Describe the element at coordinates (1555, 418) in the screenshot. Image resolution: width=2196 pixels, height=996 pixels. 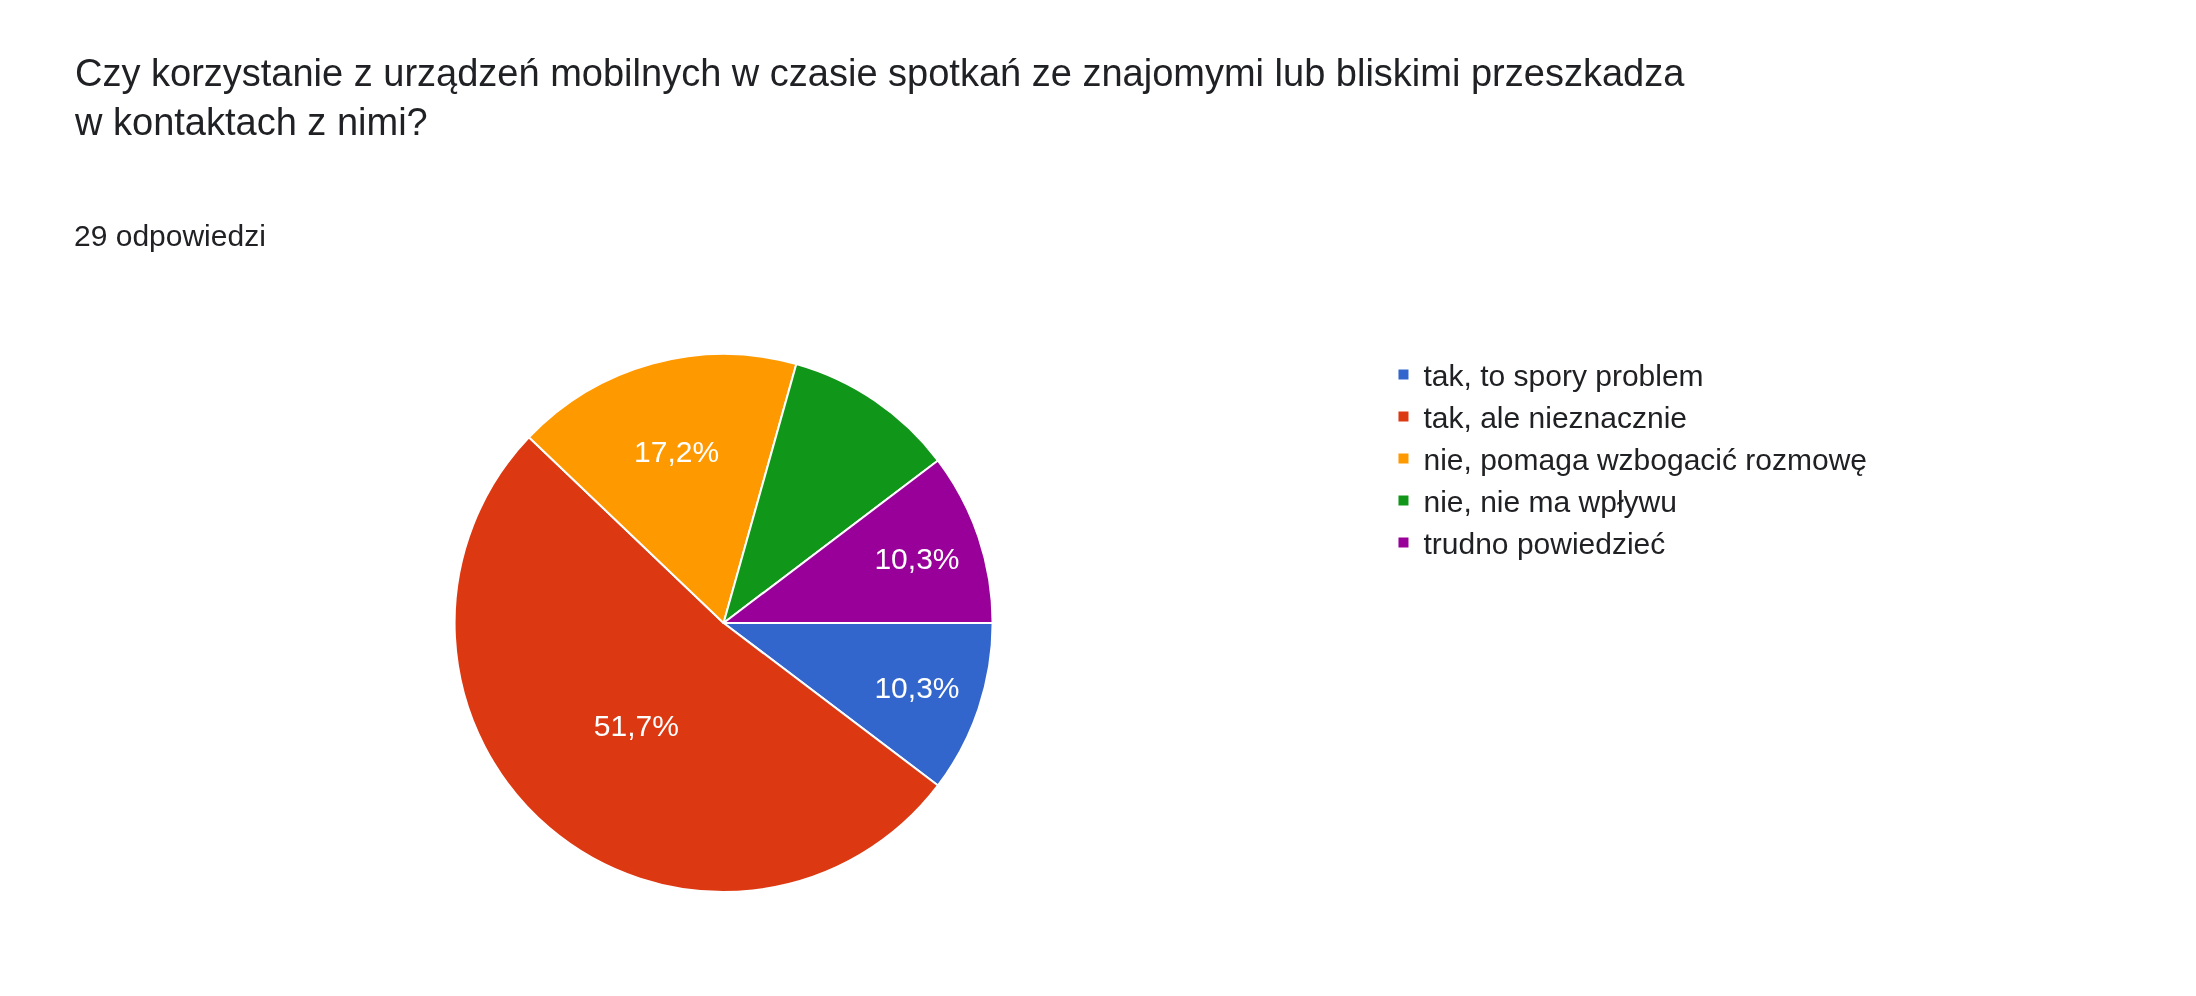
I see `legend-label: tak, ale nieznacznie` at that location.